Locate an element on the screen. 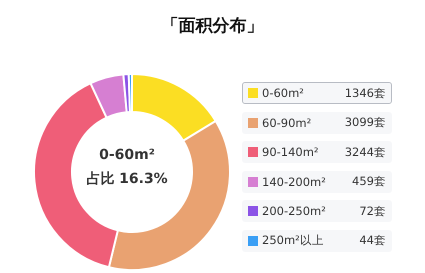 This screenshot has width=425, height=273. data-label: 1346套 is located at coordinates (365, 93).